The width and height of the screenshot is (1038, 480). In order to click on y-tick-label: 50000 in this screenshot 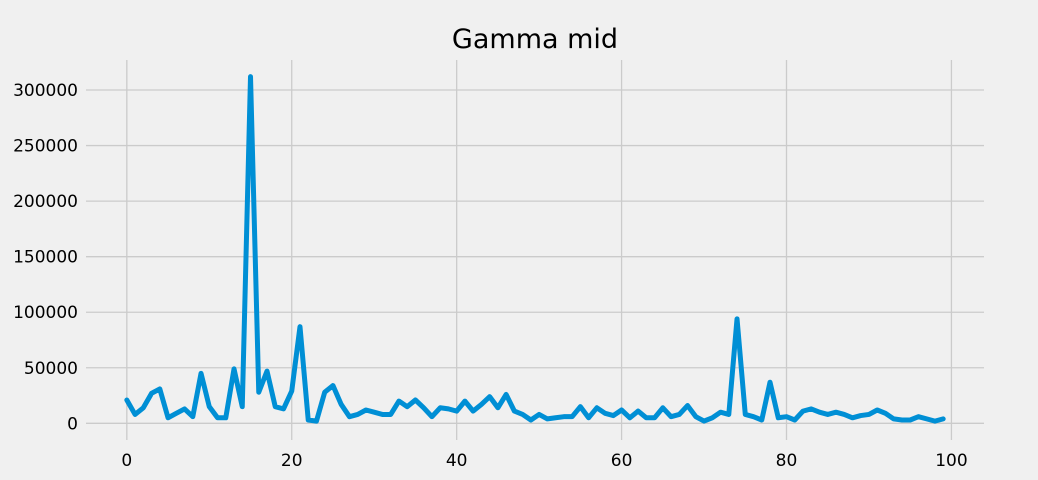, I will do `click(51, 369)`.